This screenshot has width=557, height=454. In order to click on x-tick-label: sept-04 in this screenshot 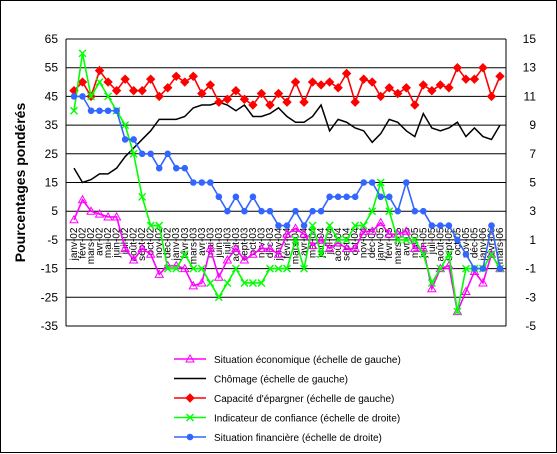, I will do `click(347, 244)`.